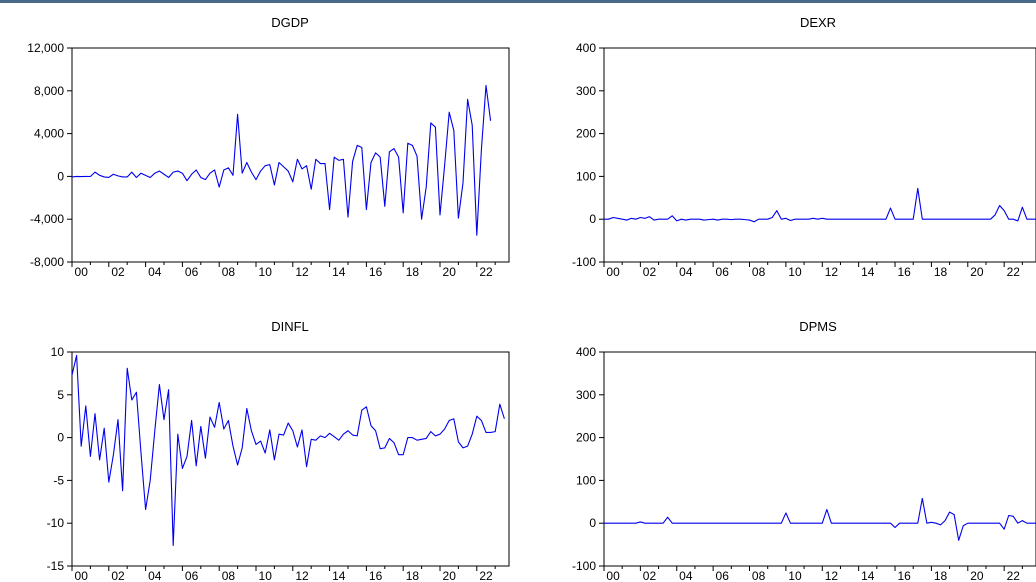 The image size is (1036, 582). I want to click on y-tick-label: 5, so click(60, 395).